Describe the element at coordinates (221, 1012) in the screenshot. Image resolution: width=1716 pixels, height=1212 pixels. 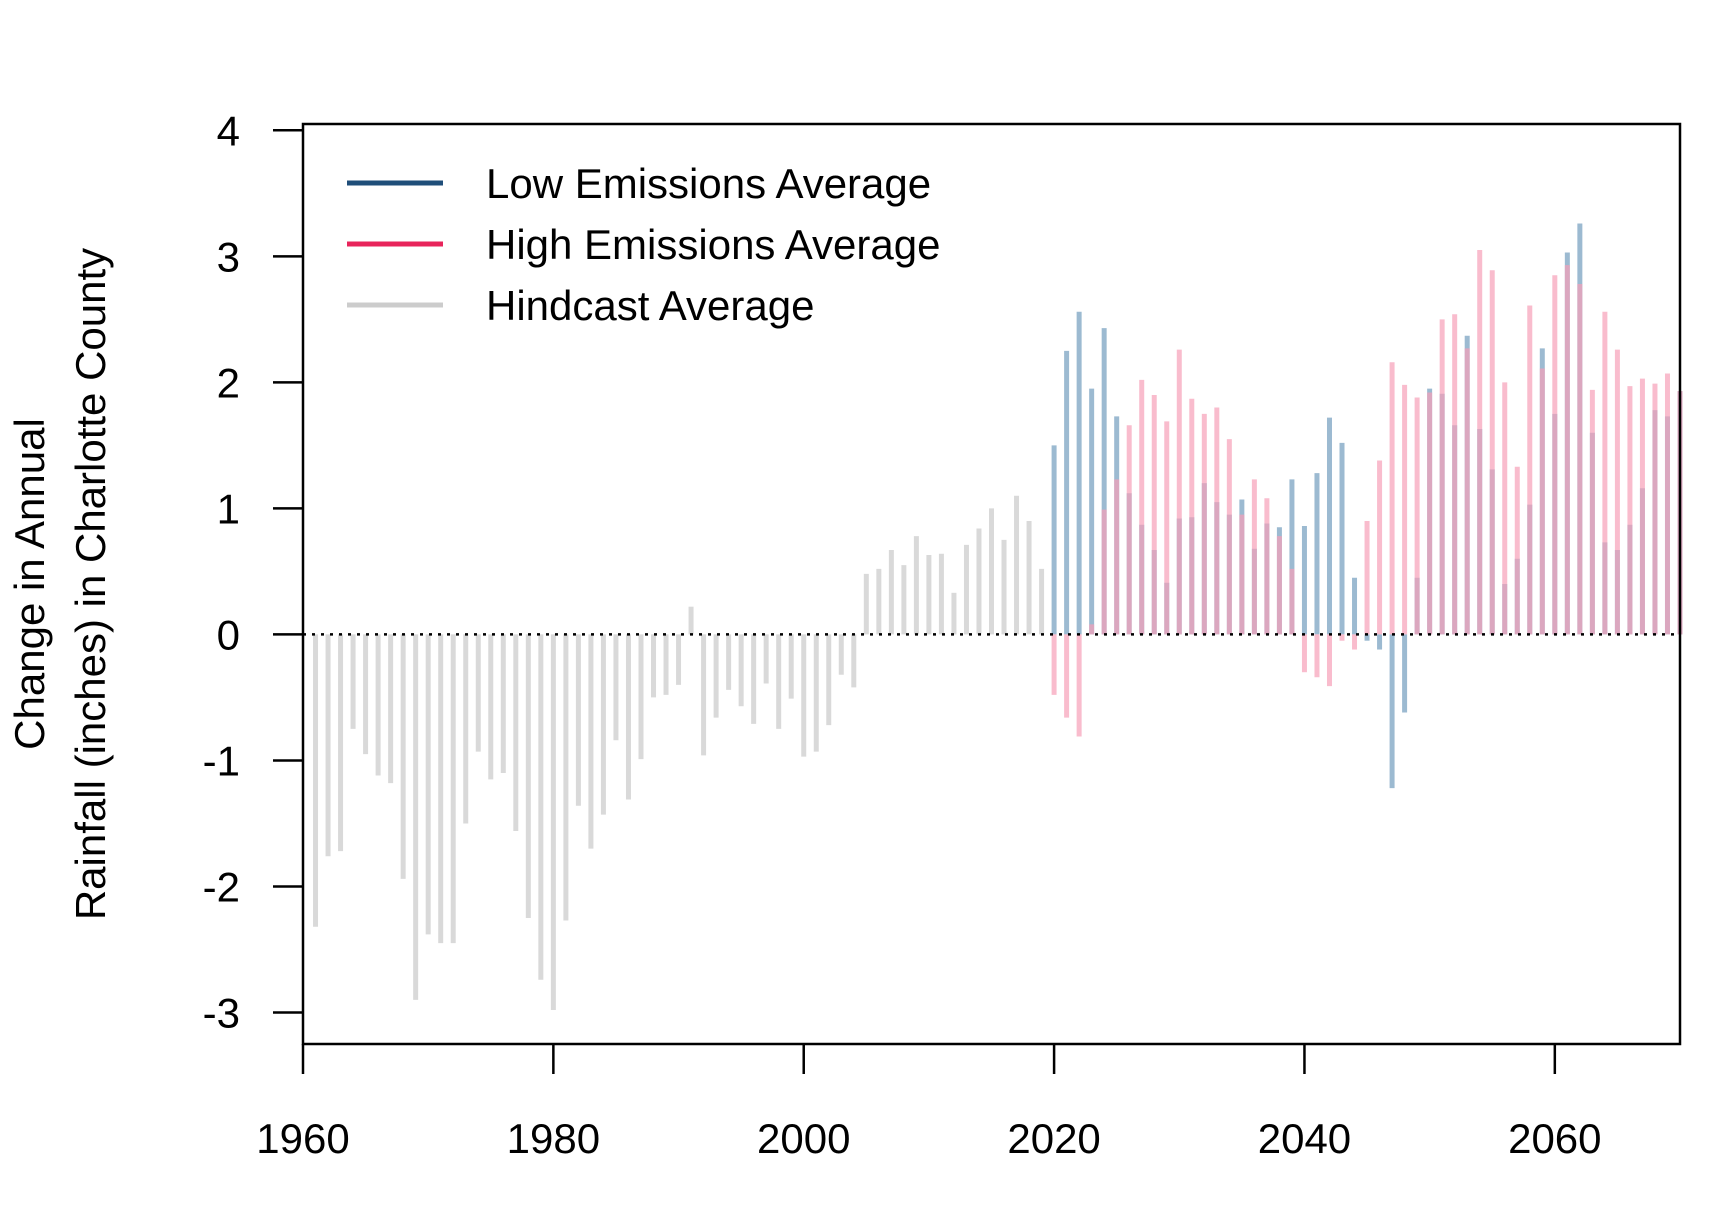
I see `y-tick-label--3: -3` at that location.